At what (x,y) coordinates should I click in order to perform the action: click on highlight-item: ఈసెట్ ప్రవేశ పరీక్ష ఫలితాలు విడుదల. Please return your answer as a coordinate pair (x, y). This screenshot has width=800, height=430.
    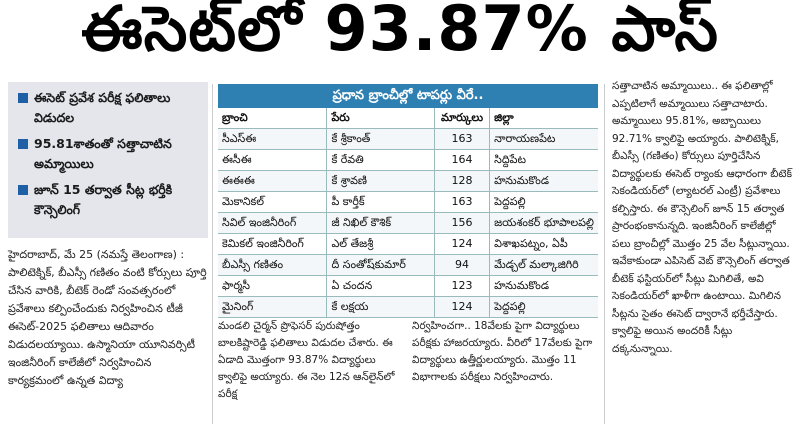
    Looking at the image, I should click on (111, 108).